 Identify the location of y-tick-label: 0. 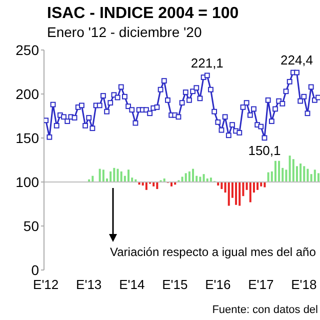
(35, 270).